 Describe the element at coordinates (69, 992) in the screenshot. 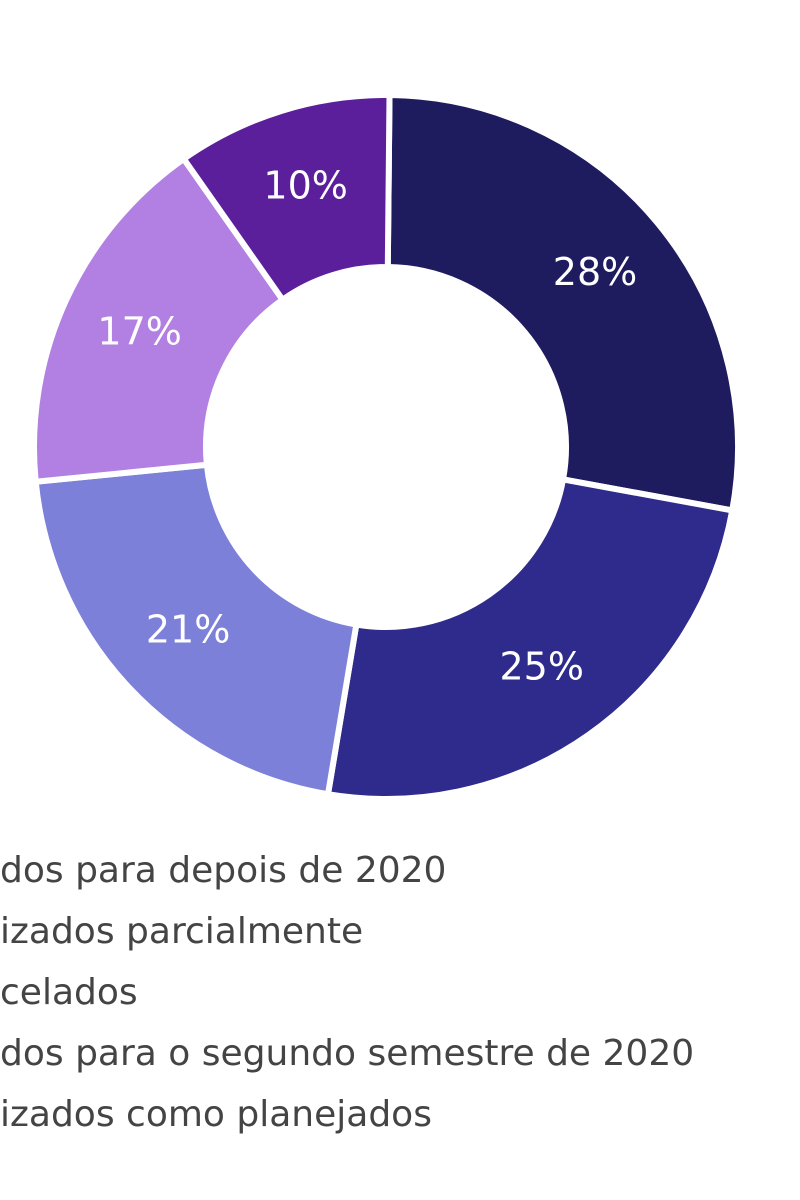

I see `legend-label: celados` at that location.